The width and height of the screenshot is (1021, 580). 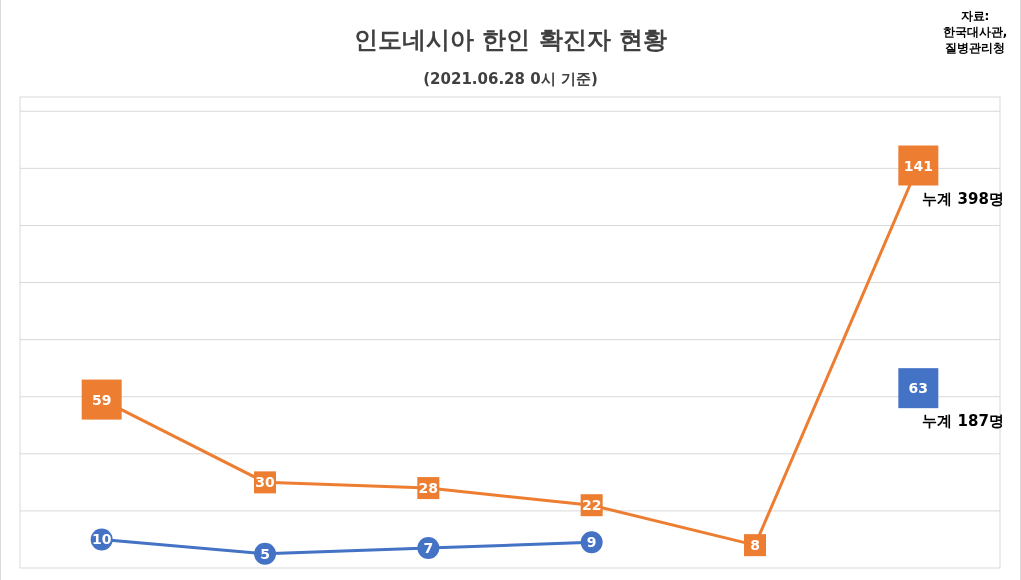 I want to click on data-label: 5, so click(x=265, y=553).